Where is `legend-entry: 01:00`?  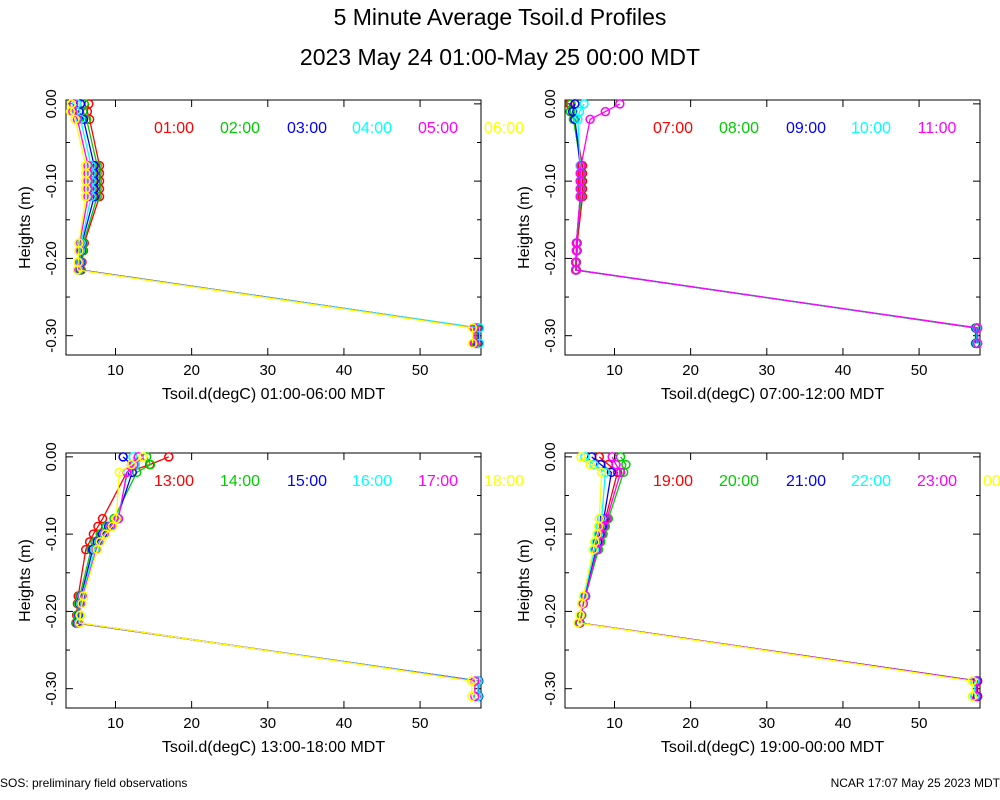 legend-entry: 01:00 is located at coordinates (174, 128).